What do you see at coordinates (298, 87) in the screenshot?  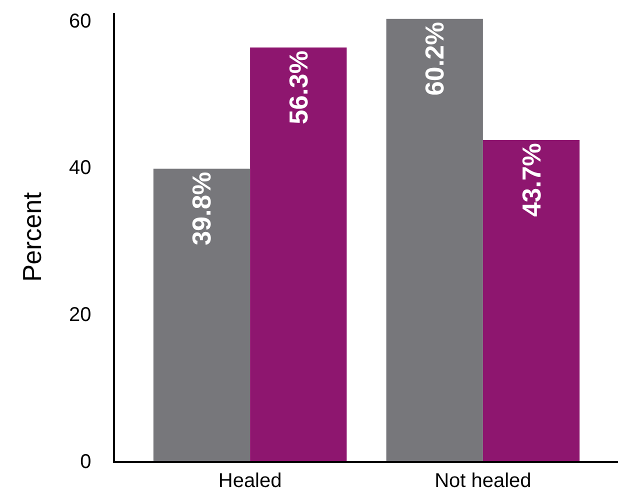 I see `data-label: 56.3%` at bounding box center [298, 87].